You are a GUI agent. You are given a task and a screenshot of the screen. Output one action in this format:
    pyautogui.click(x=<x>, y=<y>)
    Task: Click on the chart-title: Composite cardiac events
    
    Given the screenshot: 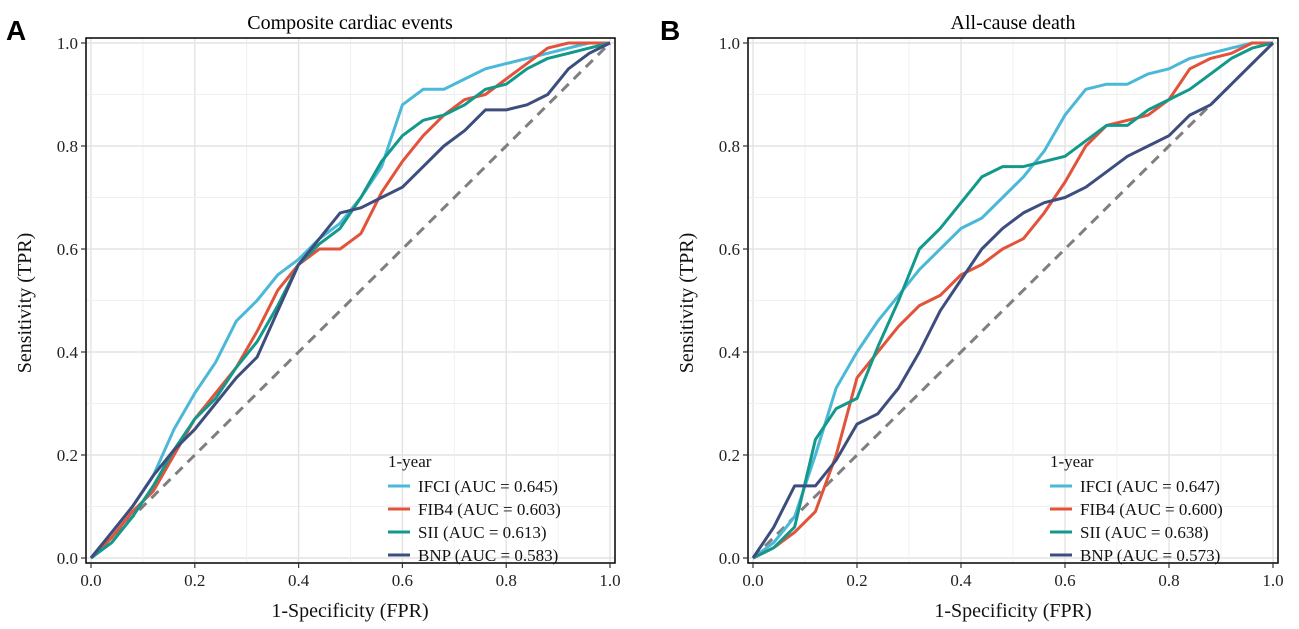 What is the action you would take?
    pyautogui.click(x=350, y=23)
    